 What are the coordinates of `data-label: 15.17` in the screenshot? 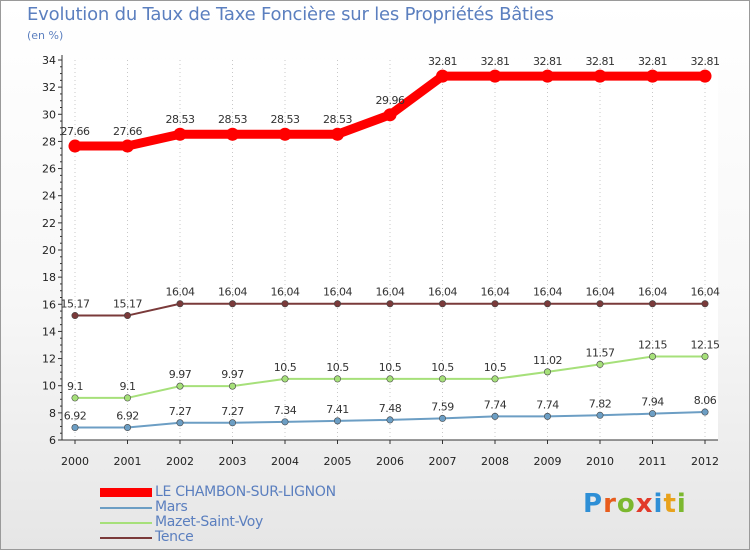 It's located at (75, 304).